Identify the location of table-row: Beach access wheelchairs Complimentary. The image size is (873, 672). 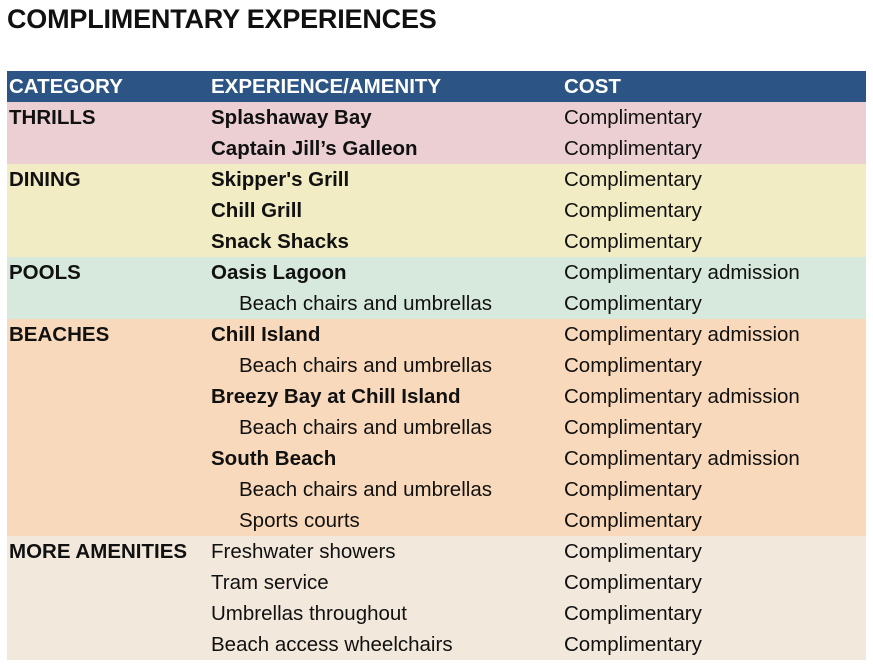
(436, 644).